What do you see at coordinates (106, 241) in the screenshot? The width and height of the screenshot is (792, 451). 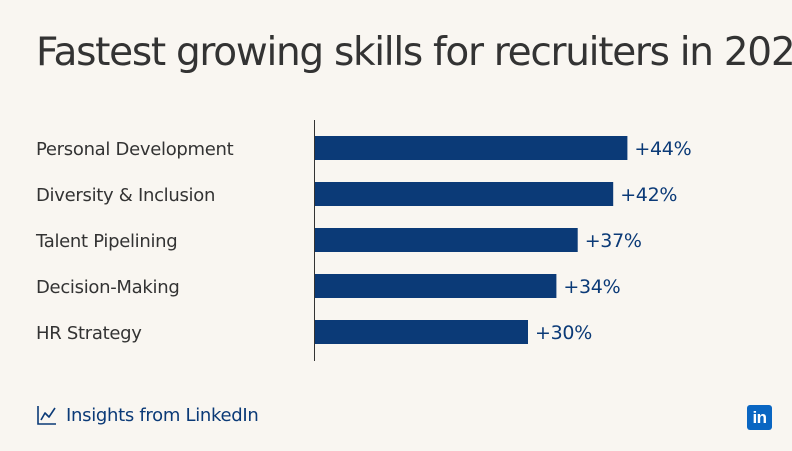 I see `category-label: Talent Pipelining` at bounding box center [106, 241].